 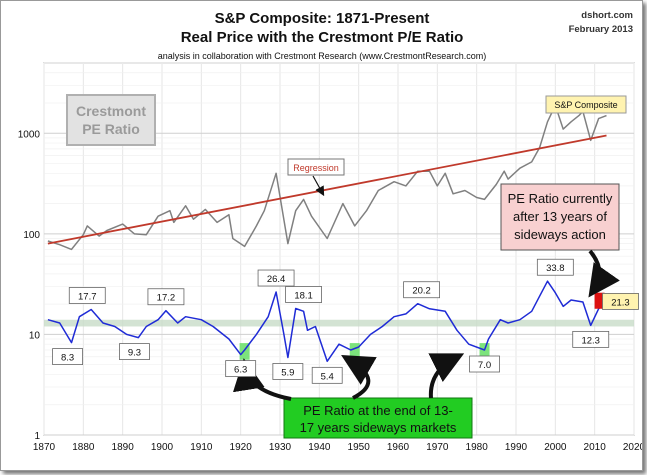 I want to click on sideways-callout-line1: PE Ratio at the end of 13-, so click(x=378, y=410).